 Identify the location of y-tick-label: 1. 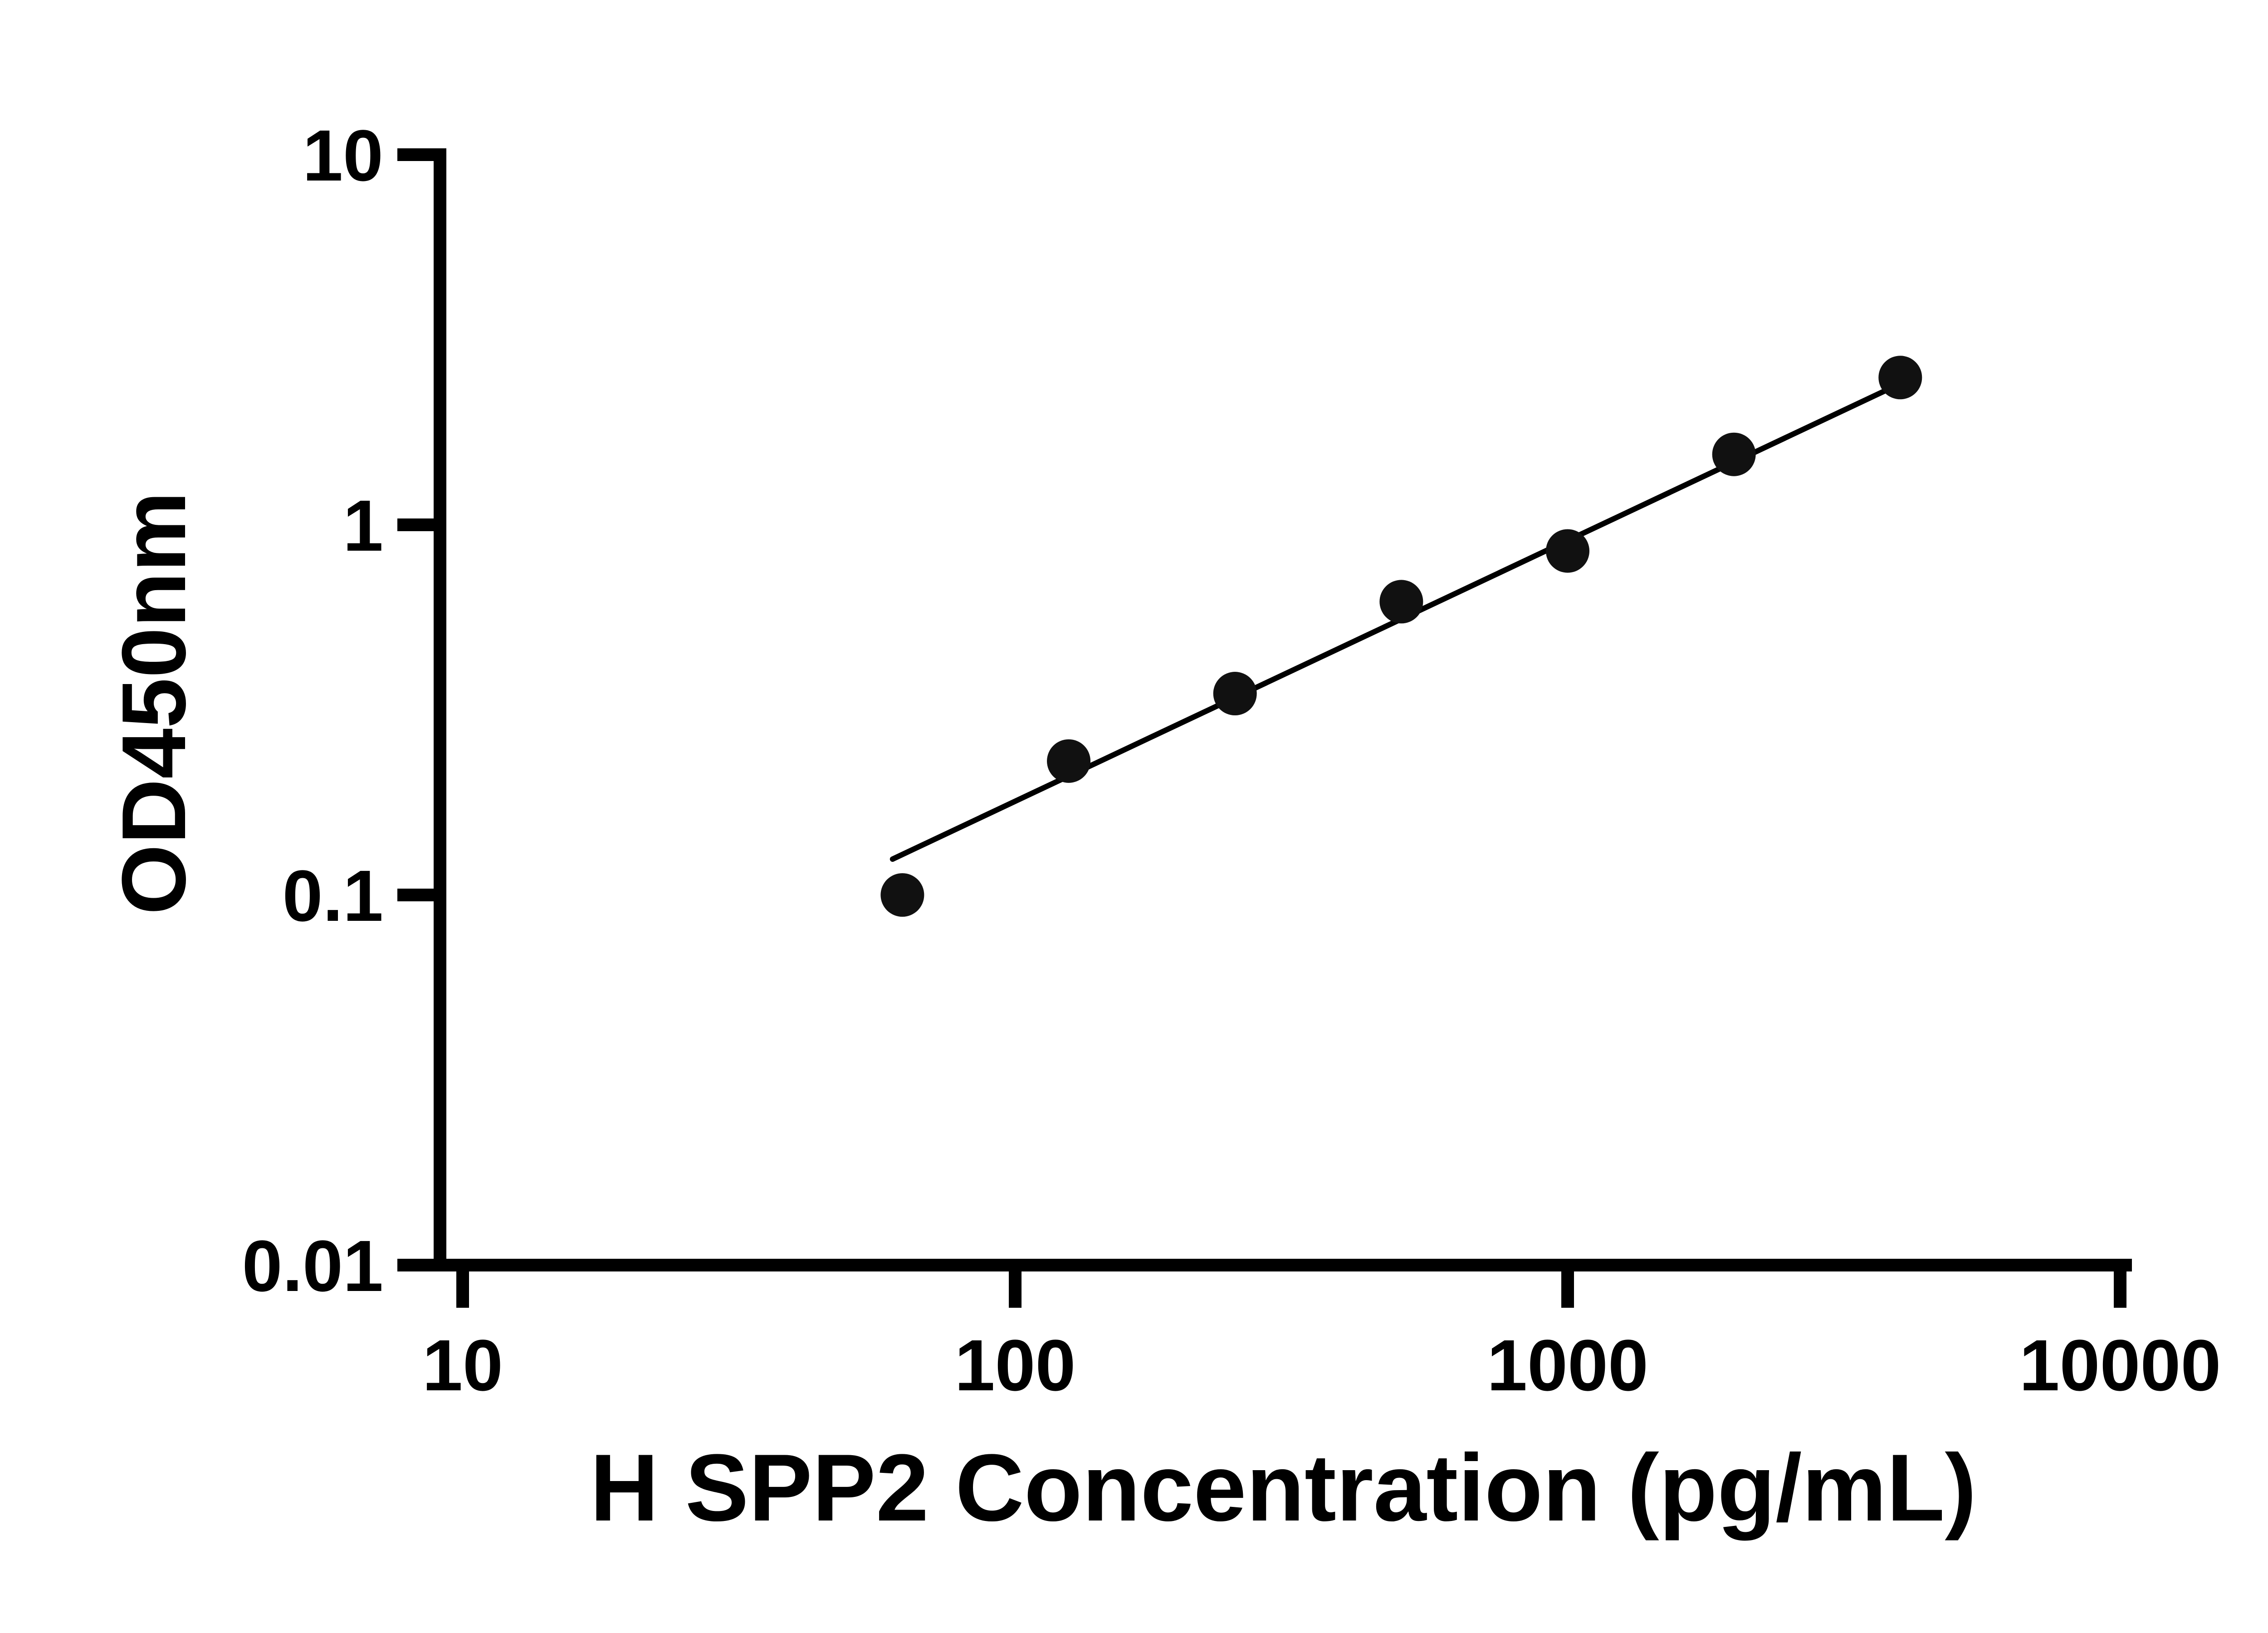
(363, 525).